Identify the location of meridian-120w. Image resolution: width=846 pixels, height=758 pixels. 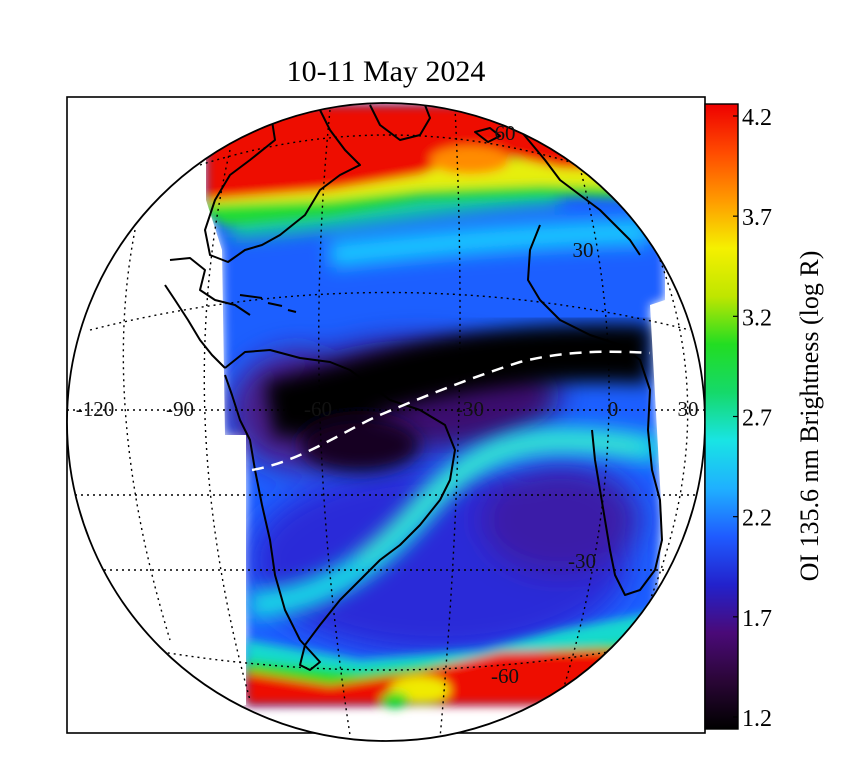
(146, 435).